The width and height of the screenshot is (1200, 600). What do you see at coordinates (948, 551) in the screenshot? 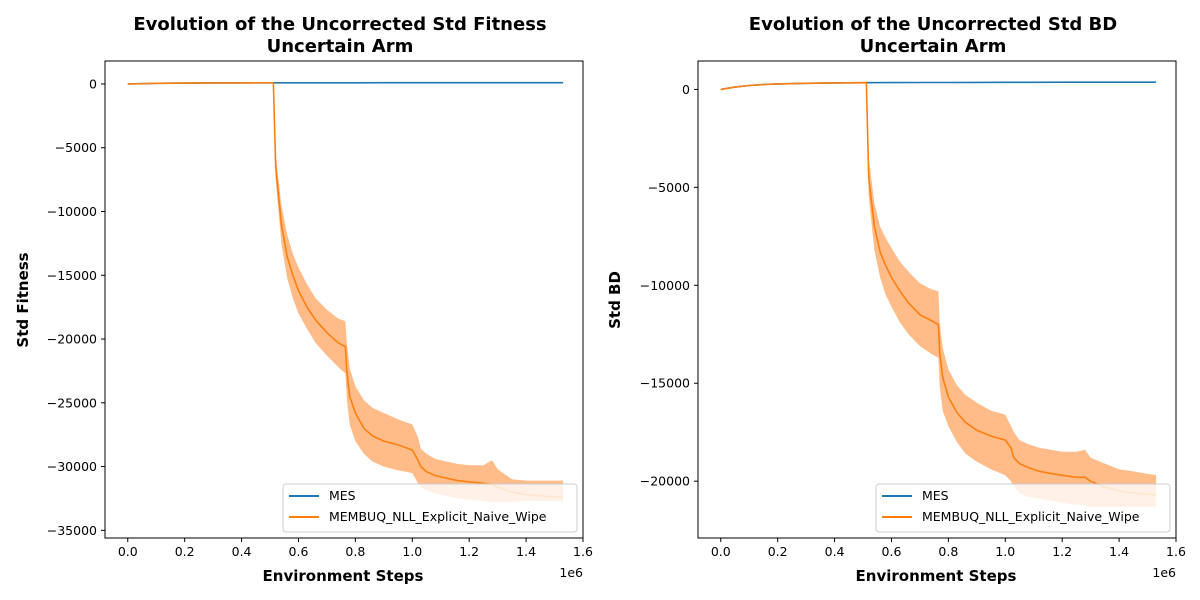
I see `chart-right-xtick-label: 0.8` at bounding box center [948, 551].